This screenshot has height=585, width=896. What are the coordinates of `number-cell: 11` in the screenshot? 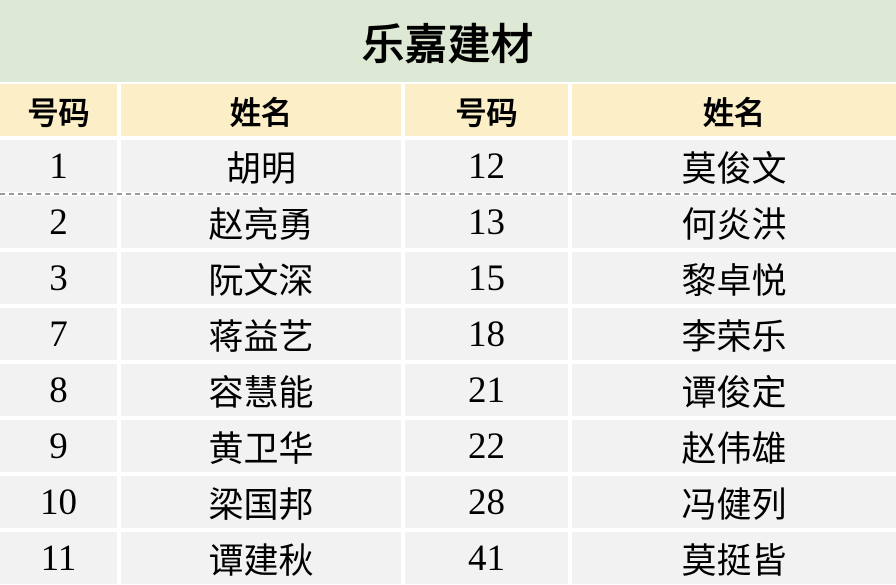 It's located at (58, 558).